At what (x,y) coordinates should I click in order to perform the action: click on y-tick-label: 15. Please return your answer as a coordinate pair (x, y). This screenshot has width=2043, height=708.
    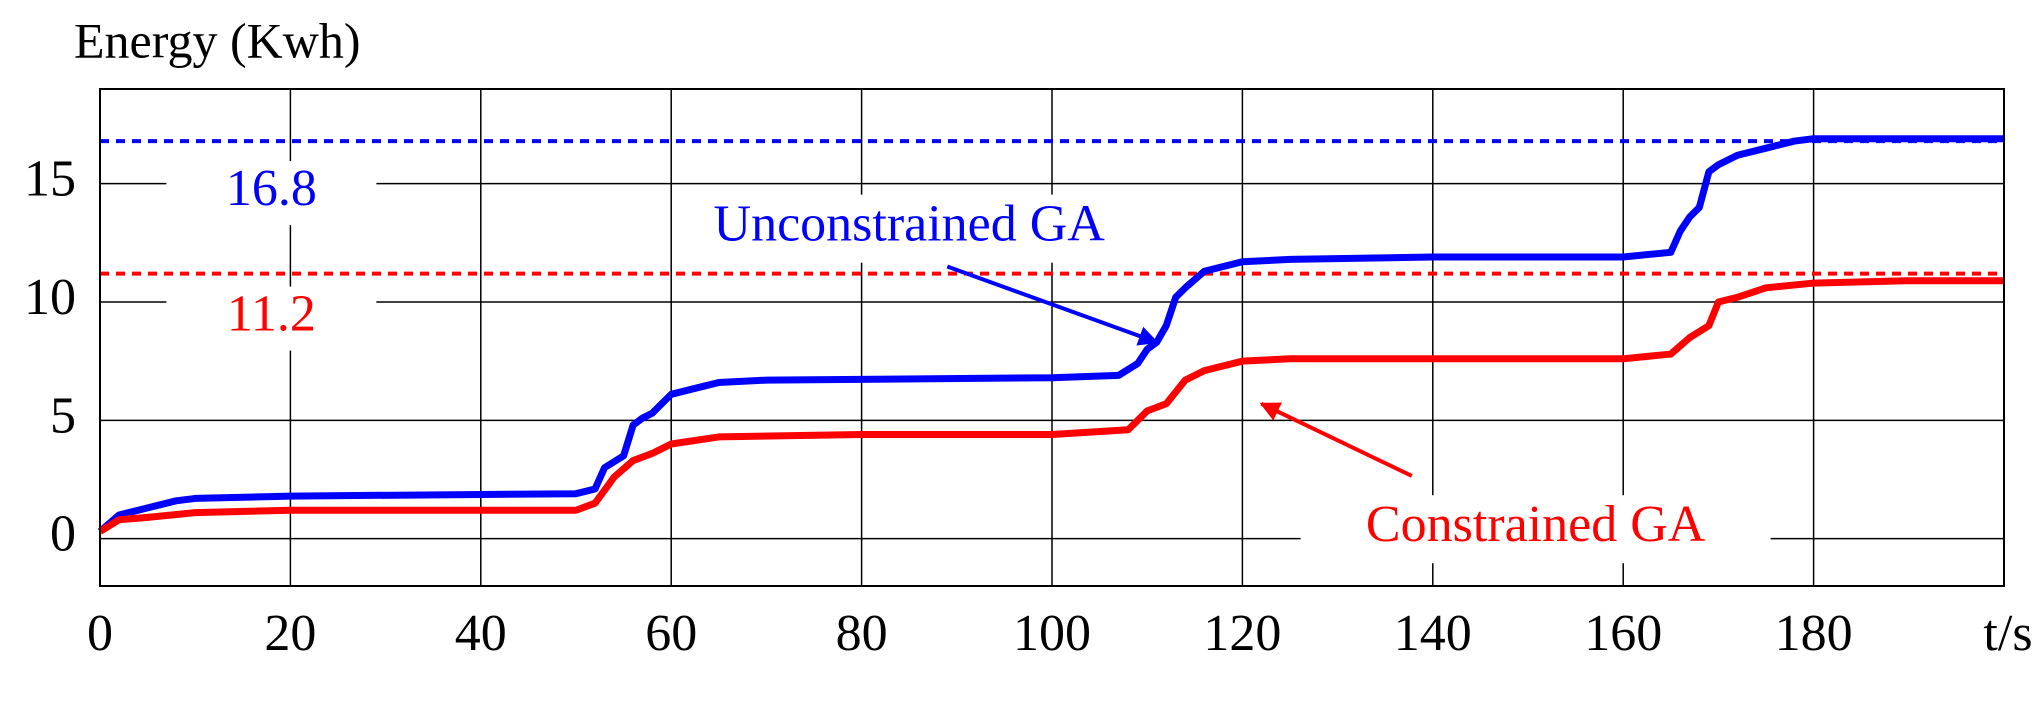
    Looking at the image, I should click on (50, 179).